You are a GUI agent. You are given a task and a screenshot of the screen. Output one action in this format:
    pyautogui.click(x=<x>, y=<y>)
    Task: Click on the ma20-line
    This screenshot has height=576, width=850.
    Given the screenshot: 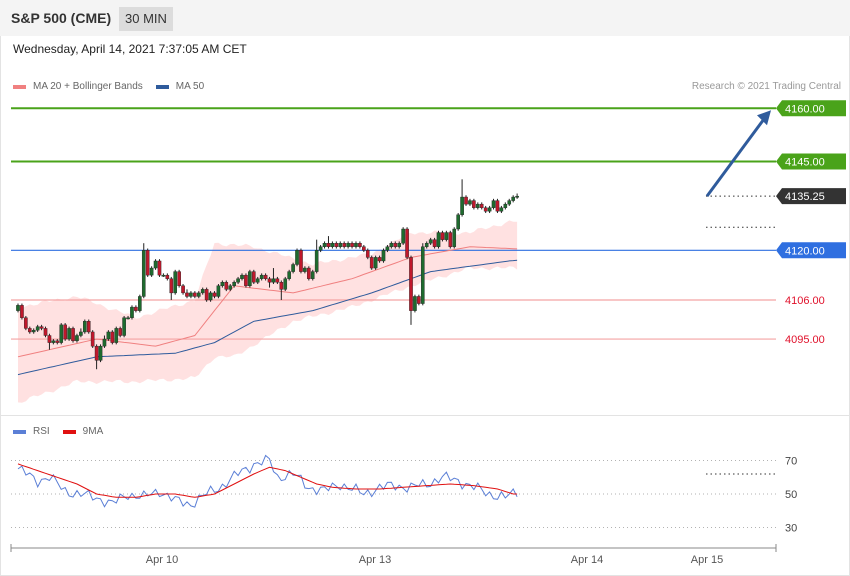 What is the action you would take?
    pyautogui.click(x=267, y=302)
    